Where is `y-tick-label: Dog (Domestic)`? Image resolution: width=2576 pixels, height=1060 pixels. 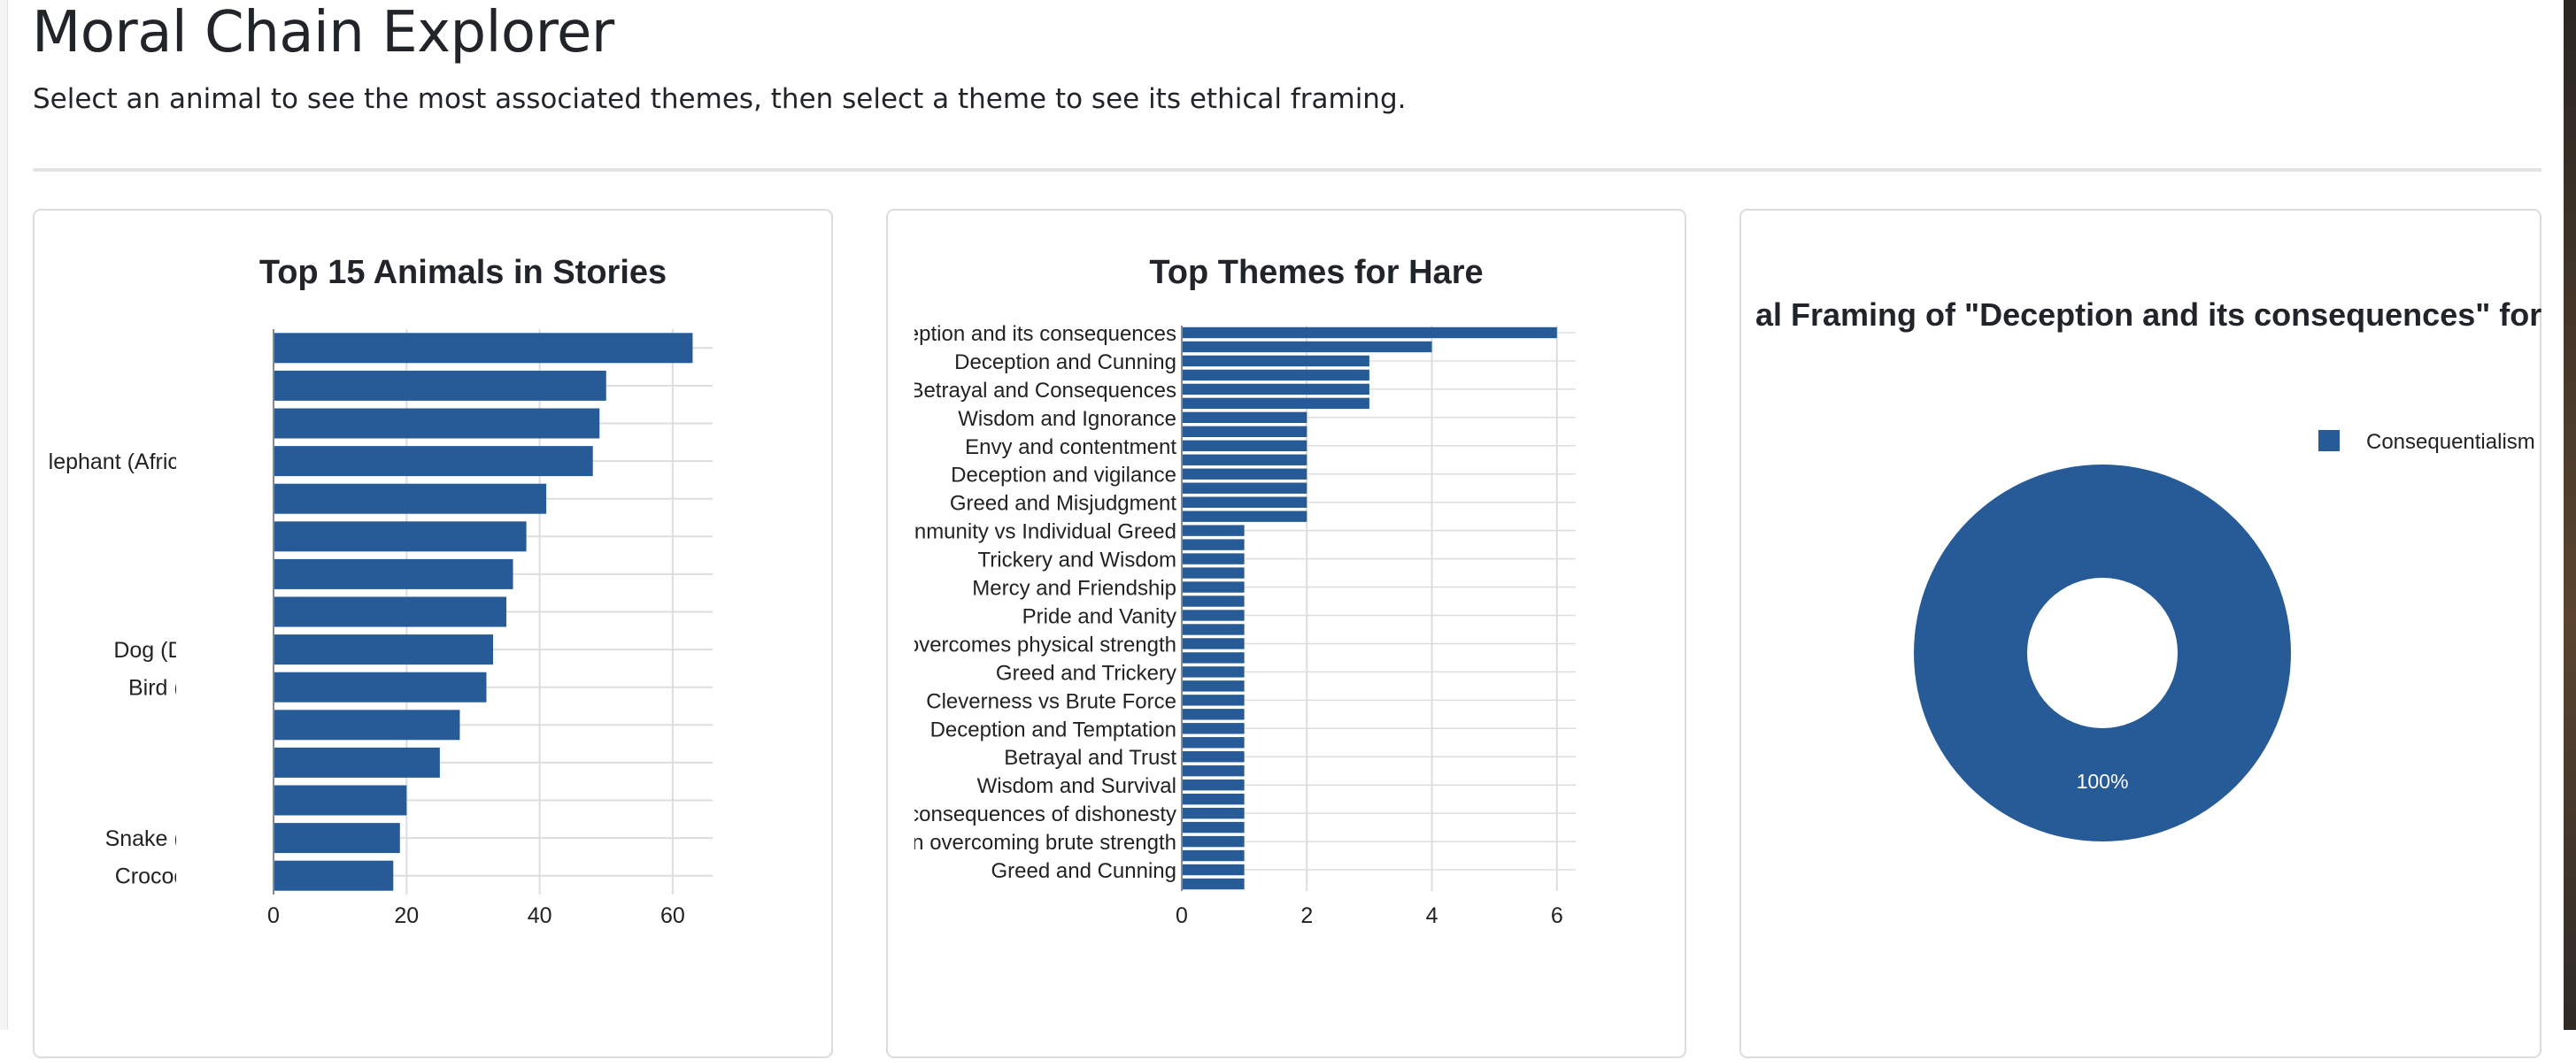 y-tick-label: Dog (Domestic) is located at coordinates (190, 651).